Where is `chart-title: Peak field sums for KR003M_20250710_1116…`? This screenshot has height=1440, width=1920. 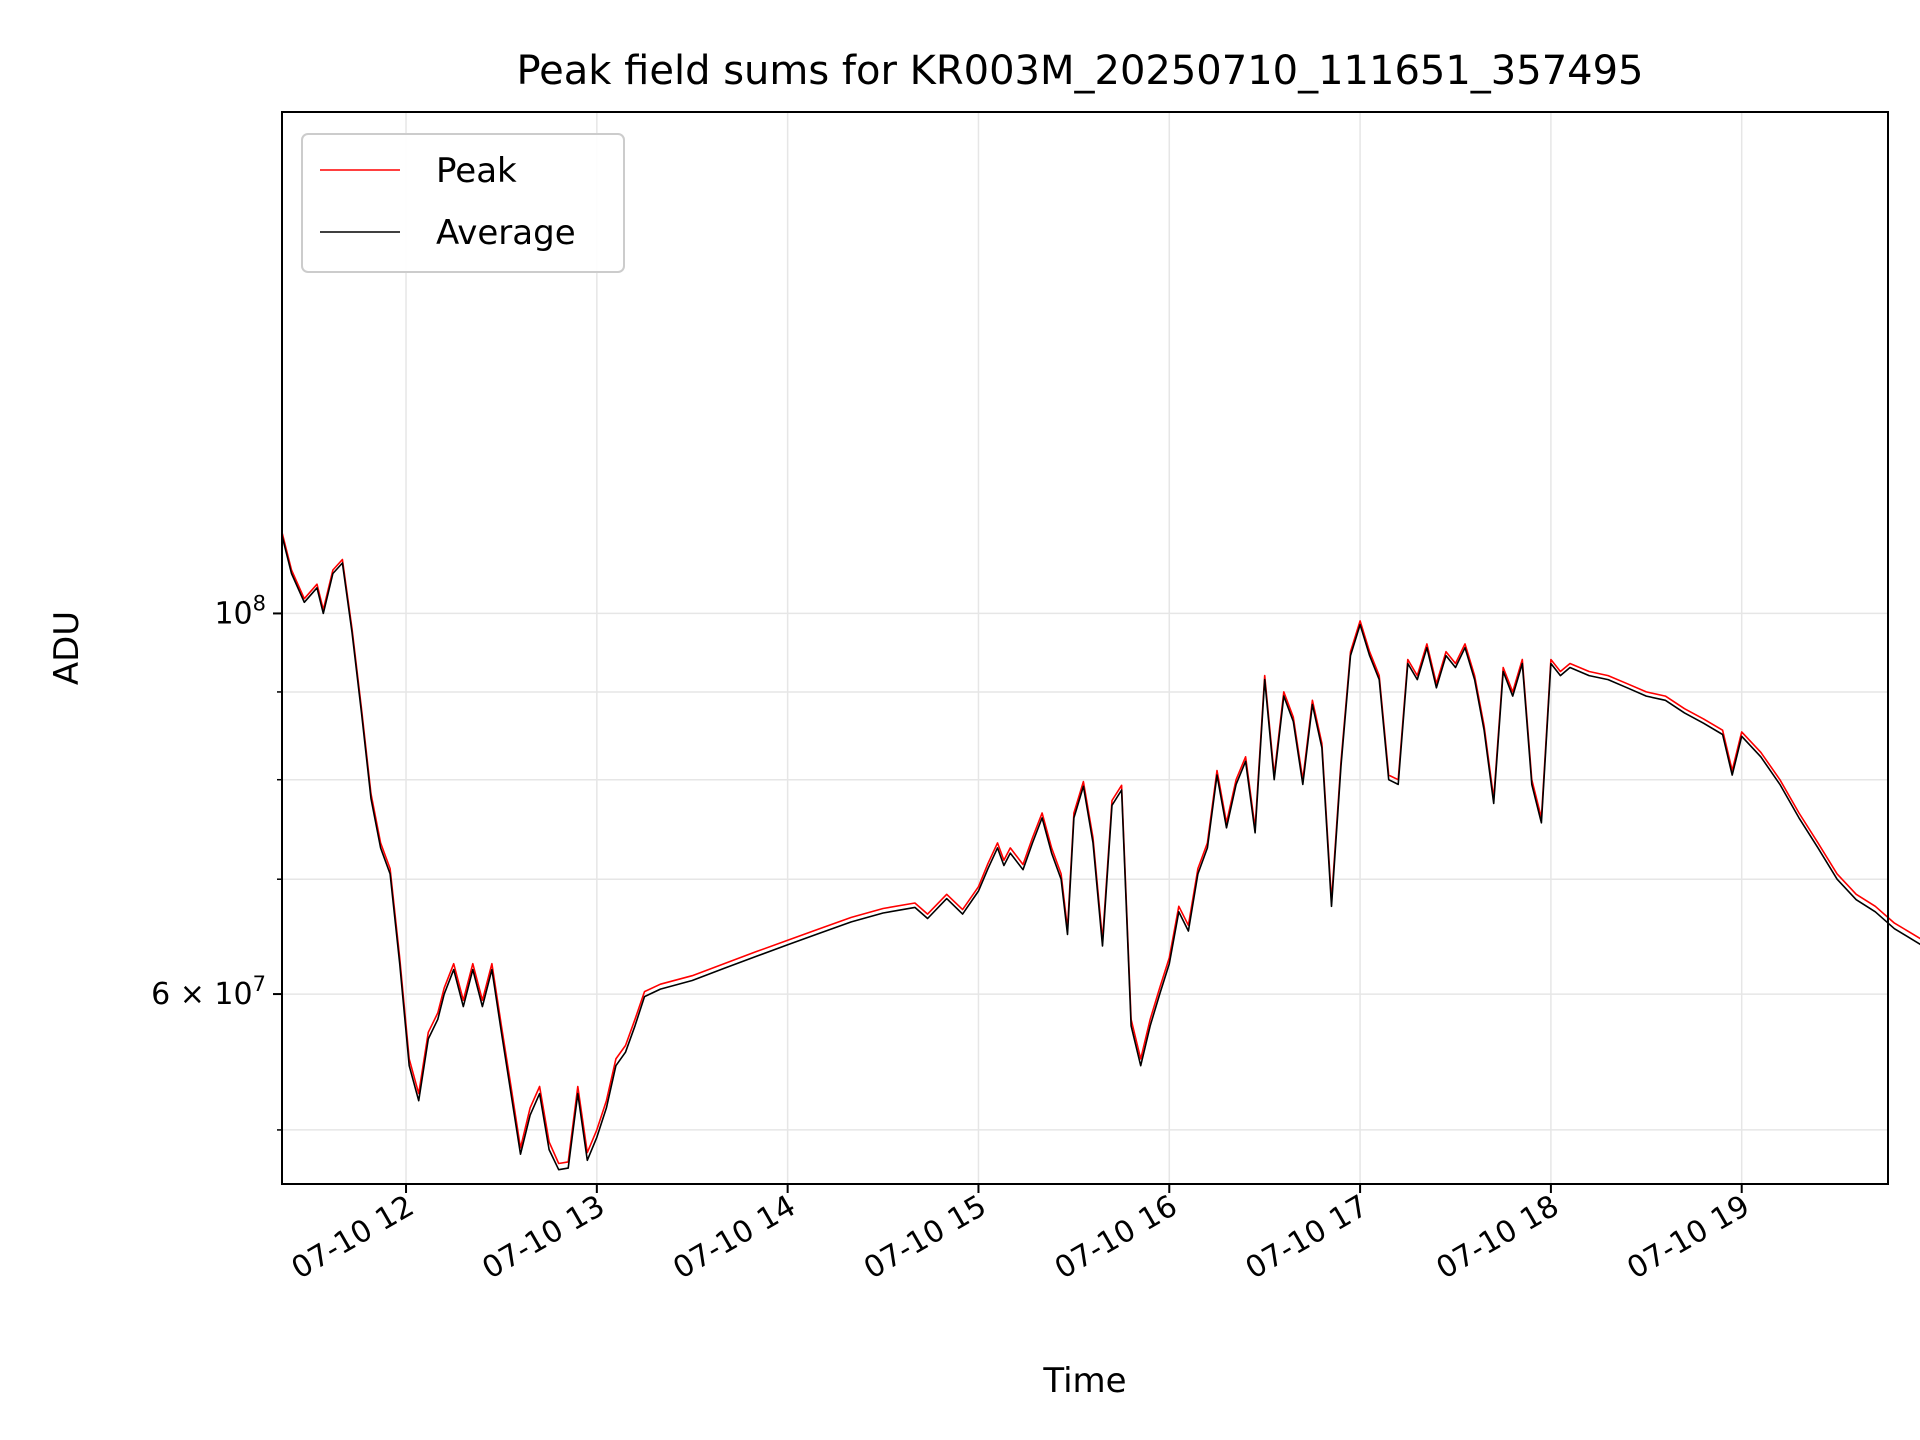 chart-title: Peak field sums for KR003M_20250710_1116… is located at coordinates (1079, 71).